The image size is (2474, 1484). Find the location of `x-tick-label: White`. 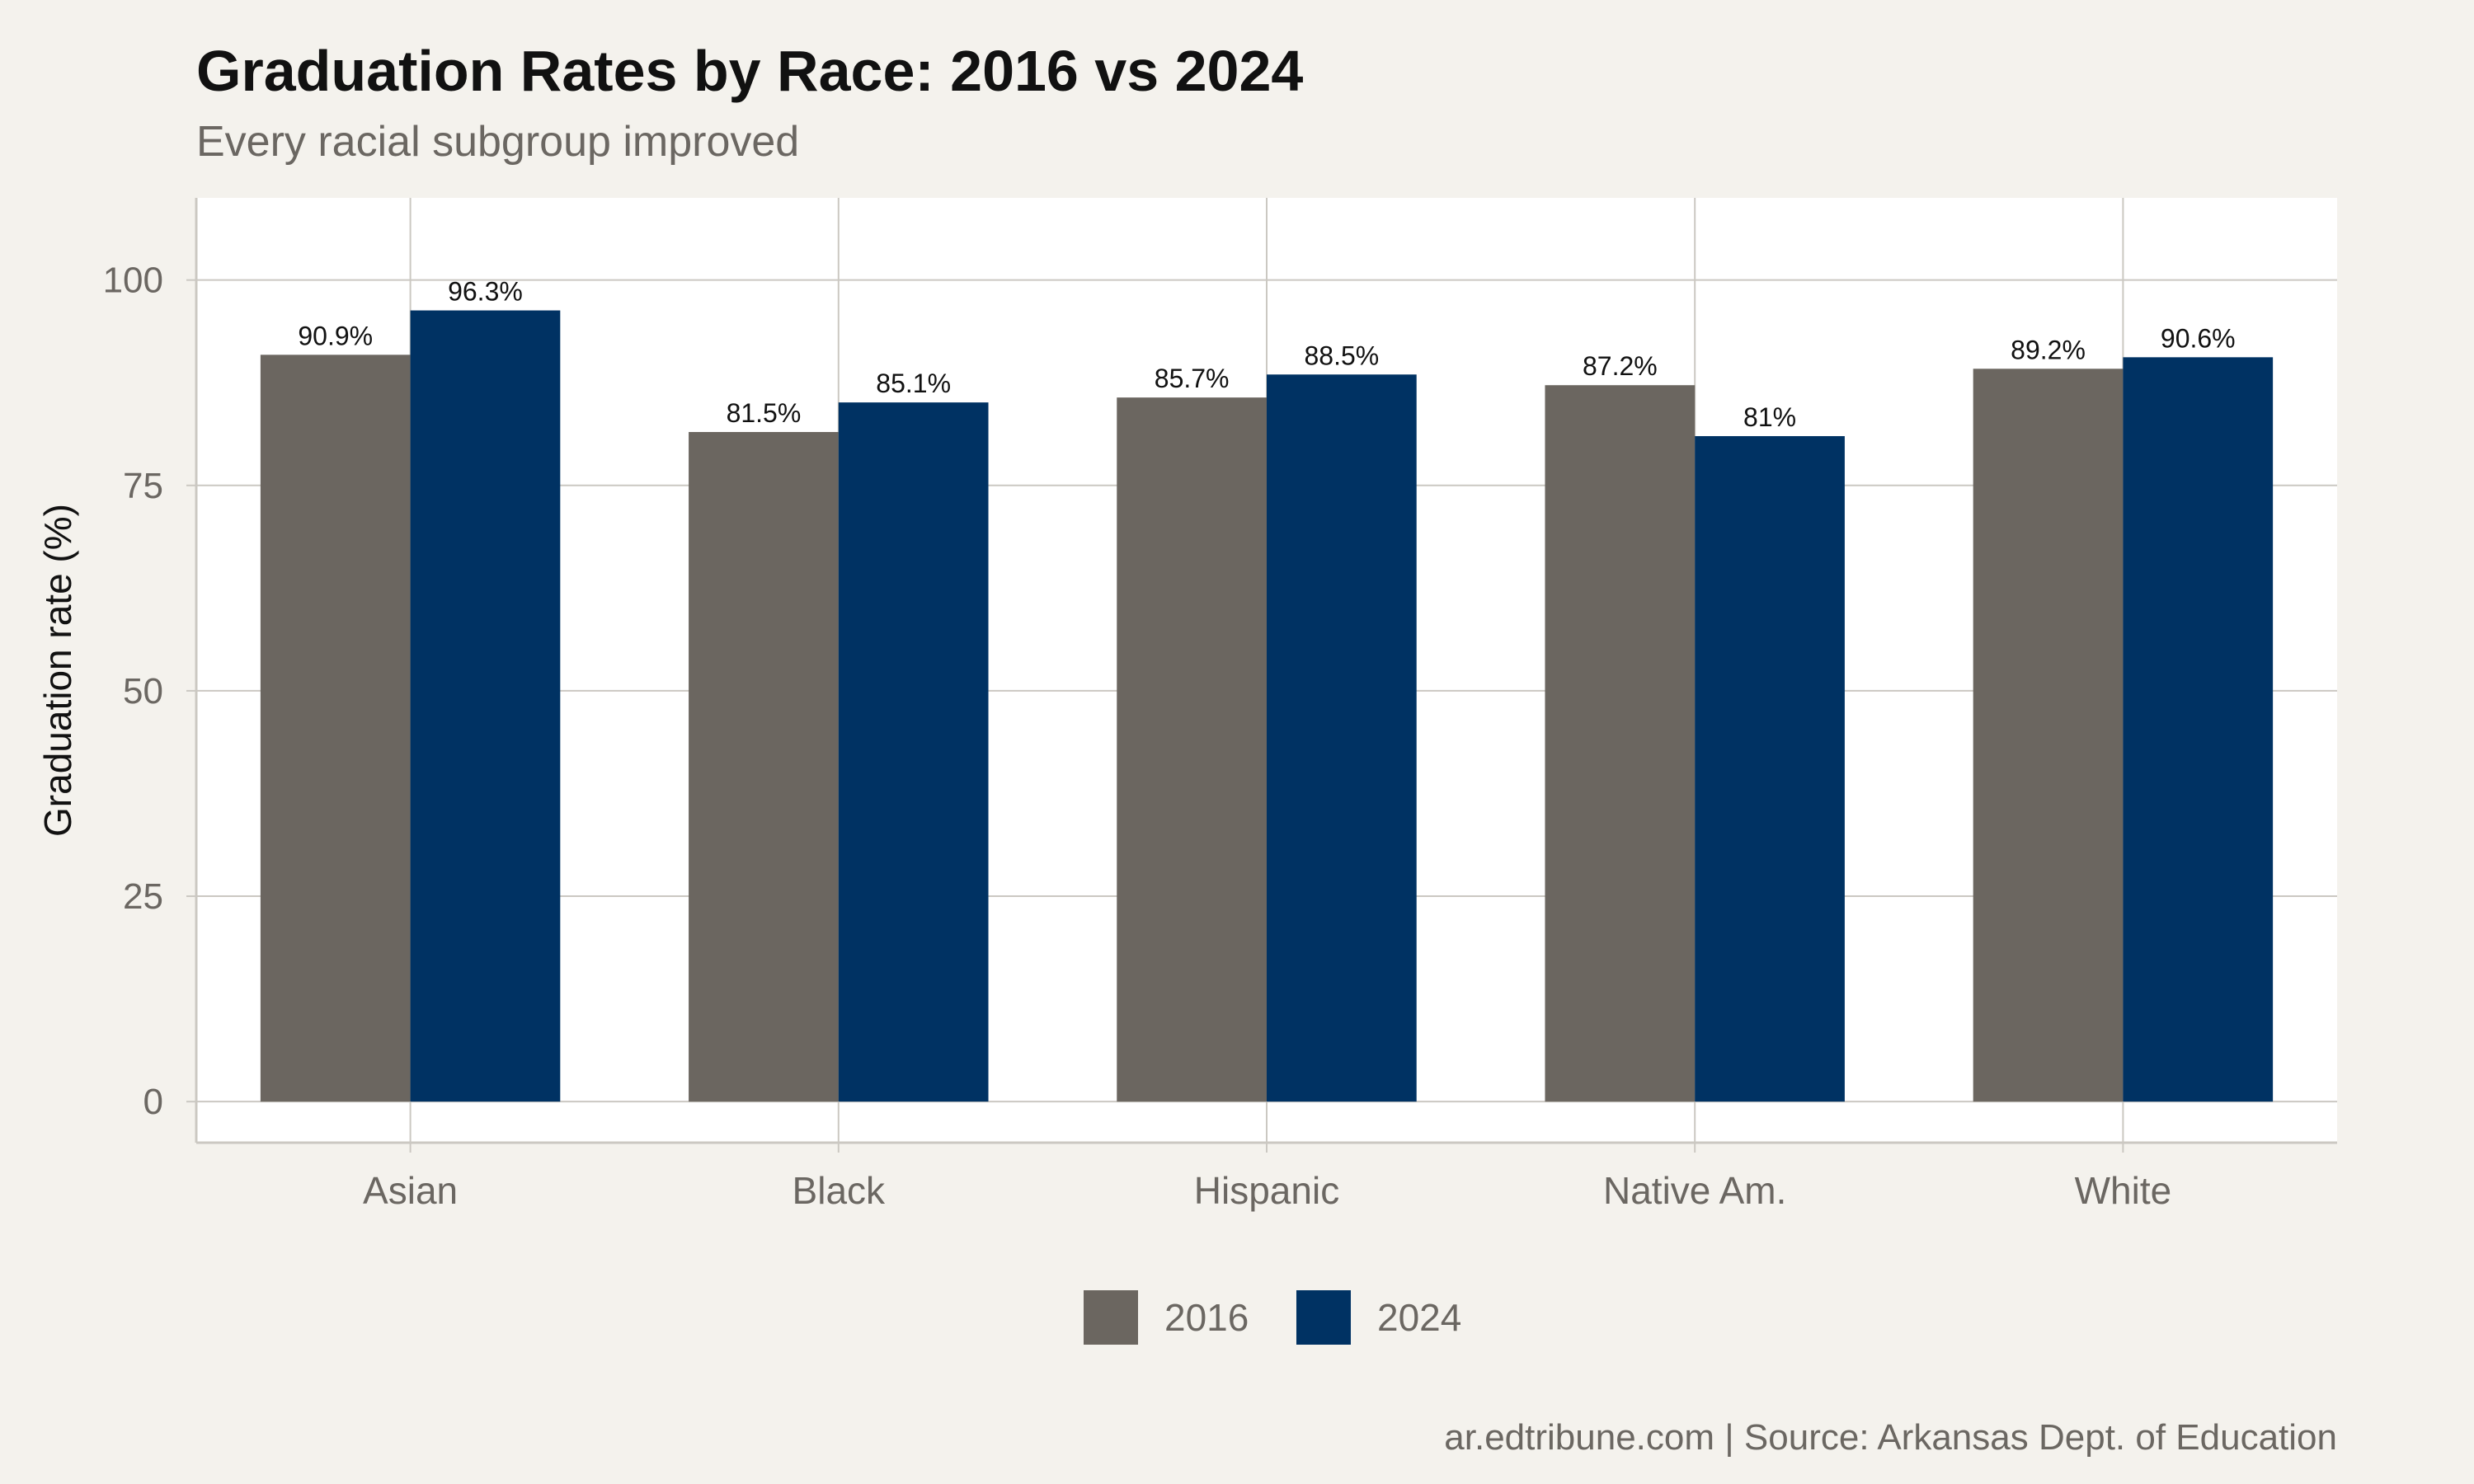

x-tick-label: White is located at coordinates (2123, 1190).